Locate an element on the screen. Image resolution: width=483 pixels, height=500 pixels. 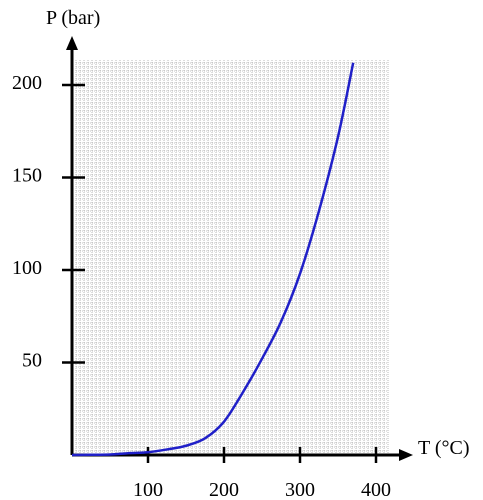
y-tick-label-100: 100 is located at coordinates (27, 268).